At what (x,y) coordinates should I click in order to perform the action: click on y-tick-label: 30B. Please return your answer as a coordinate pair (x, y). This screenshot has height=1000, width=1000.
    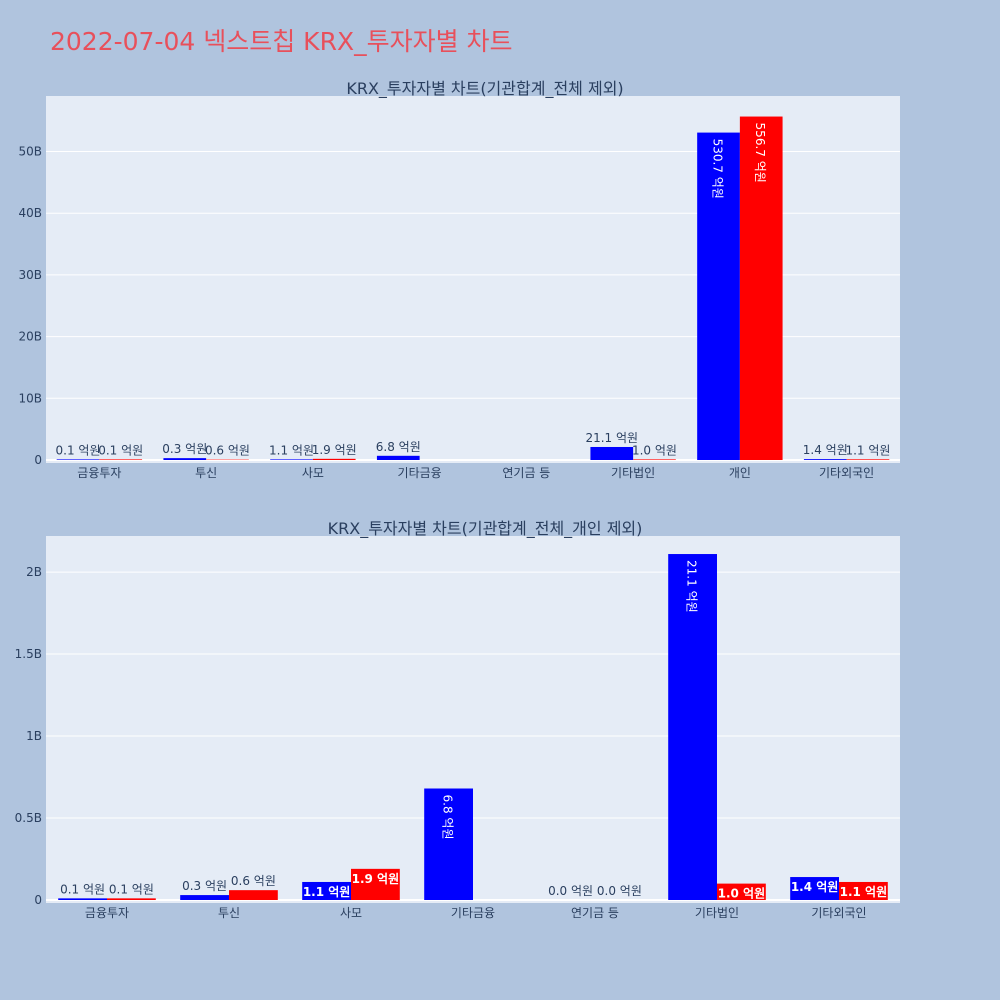
    Looking at the image, I should click on (30, 275).